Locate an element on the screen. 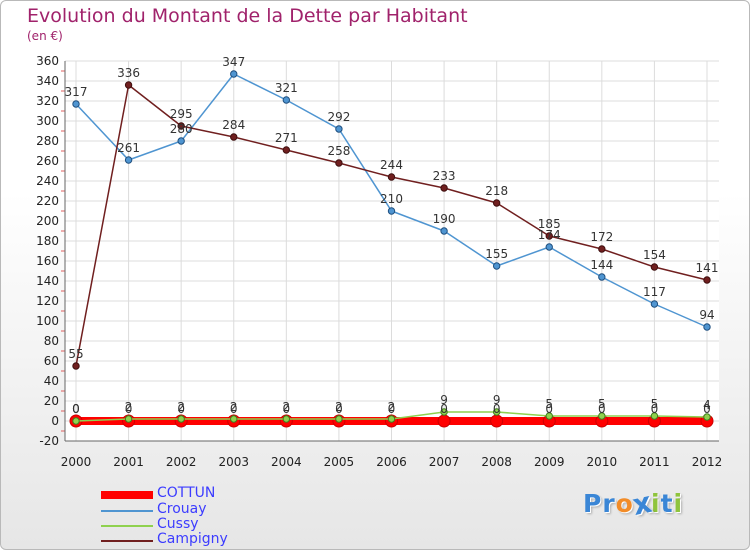 The height and width of the screenshot is (550, 750). proxiti-logo: Proxiti is located at coordinates (633, 503).